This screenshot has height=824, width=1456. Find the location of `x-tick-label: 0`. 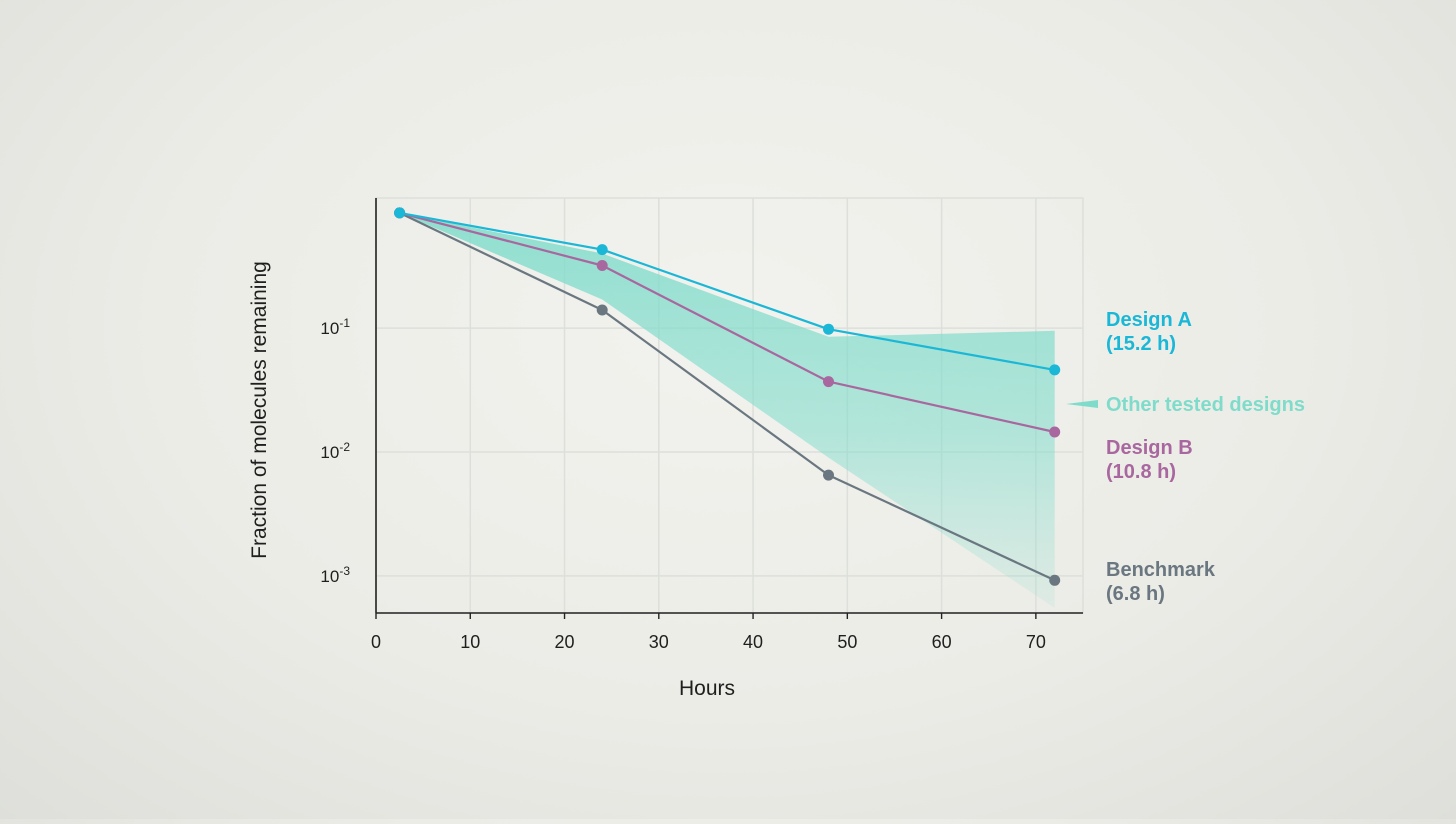

x-tick-label: 0 is located at coordinates (376, 642).